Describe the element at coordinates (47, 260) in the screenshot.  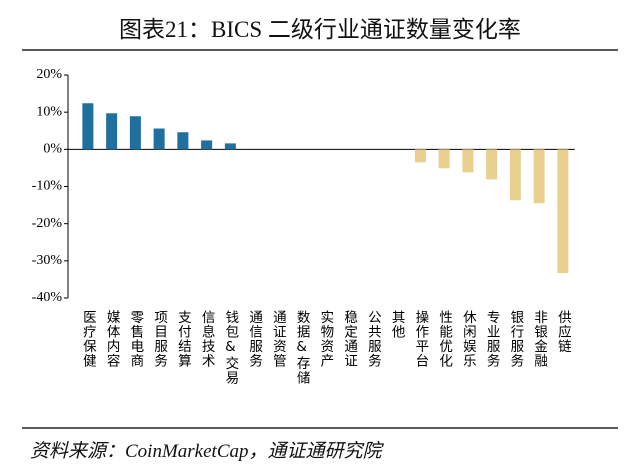
I see `y-tick-label: -30%` at that location.